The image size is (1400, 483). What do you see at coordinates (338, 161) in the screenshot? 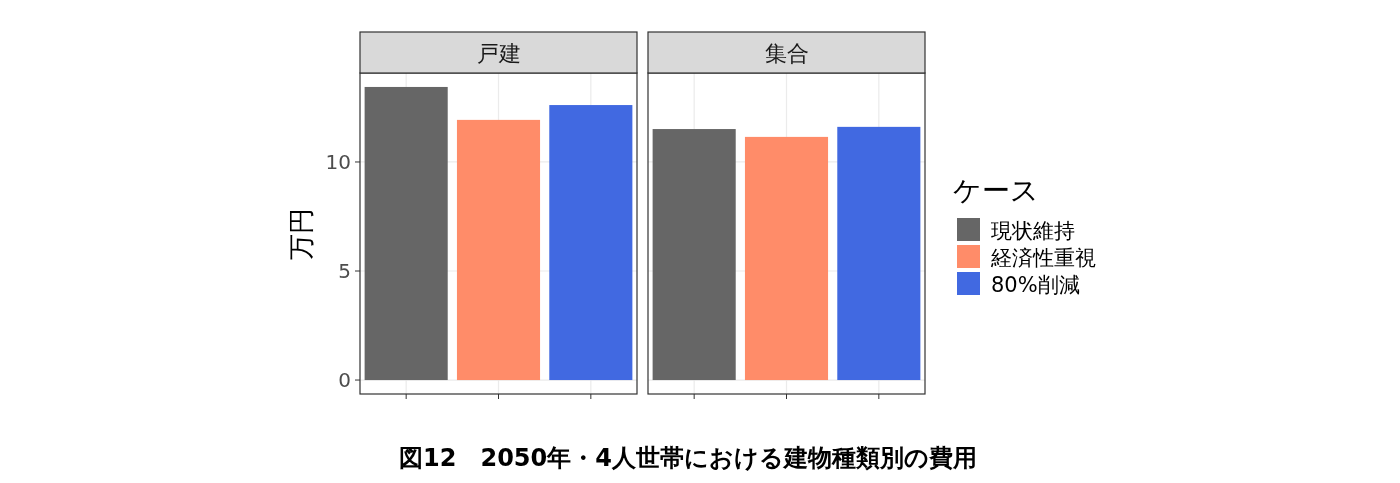
I see `y-tick-label: 10` at bounding box center [338, 161].